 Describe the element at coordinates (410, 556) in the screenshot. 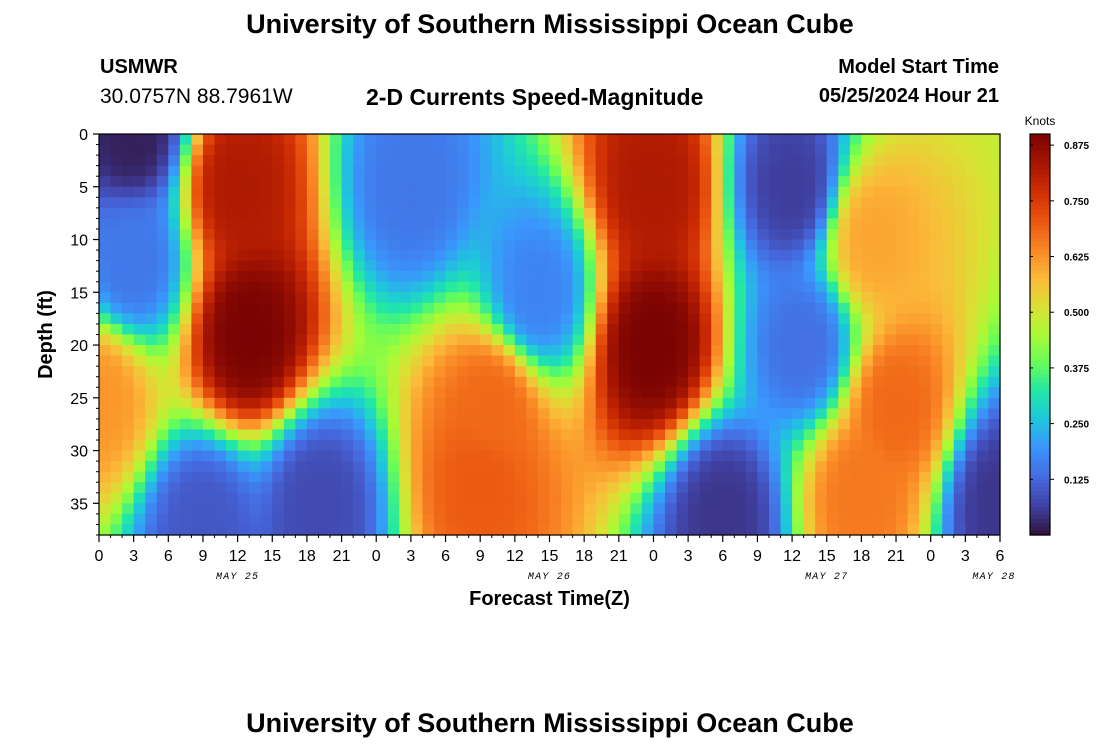

I see `x-tick-label: 3` at that location.